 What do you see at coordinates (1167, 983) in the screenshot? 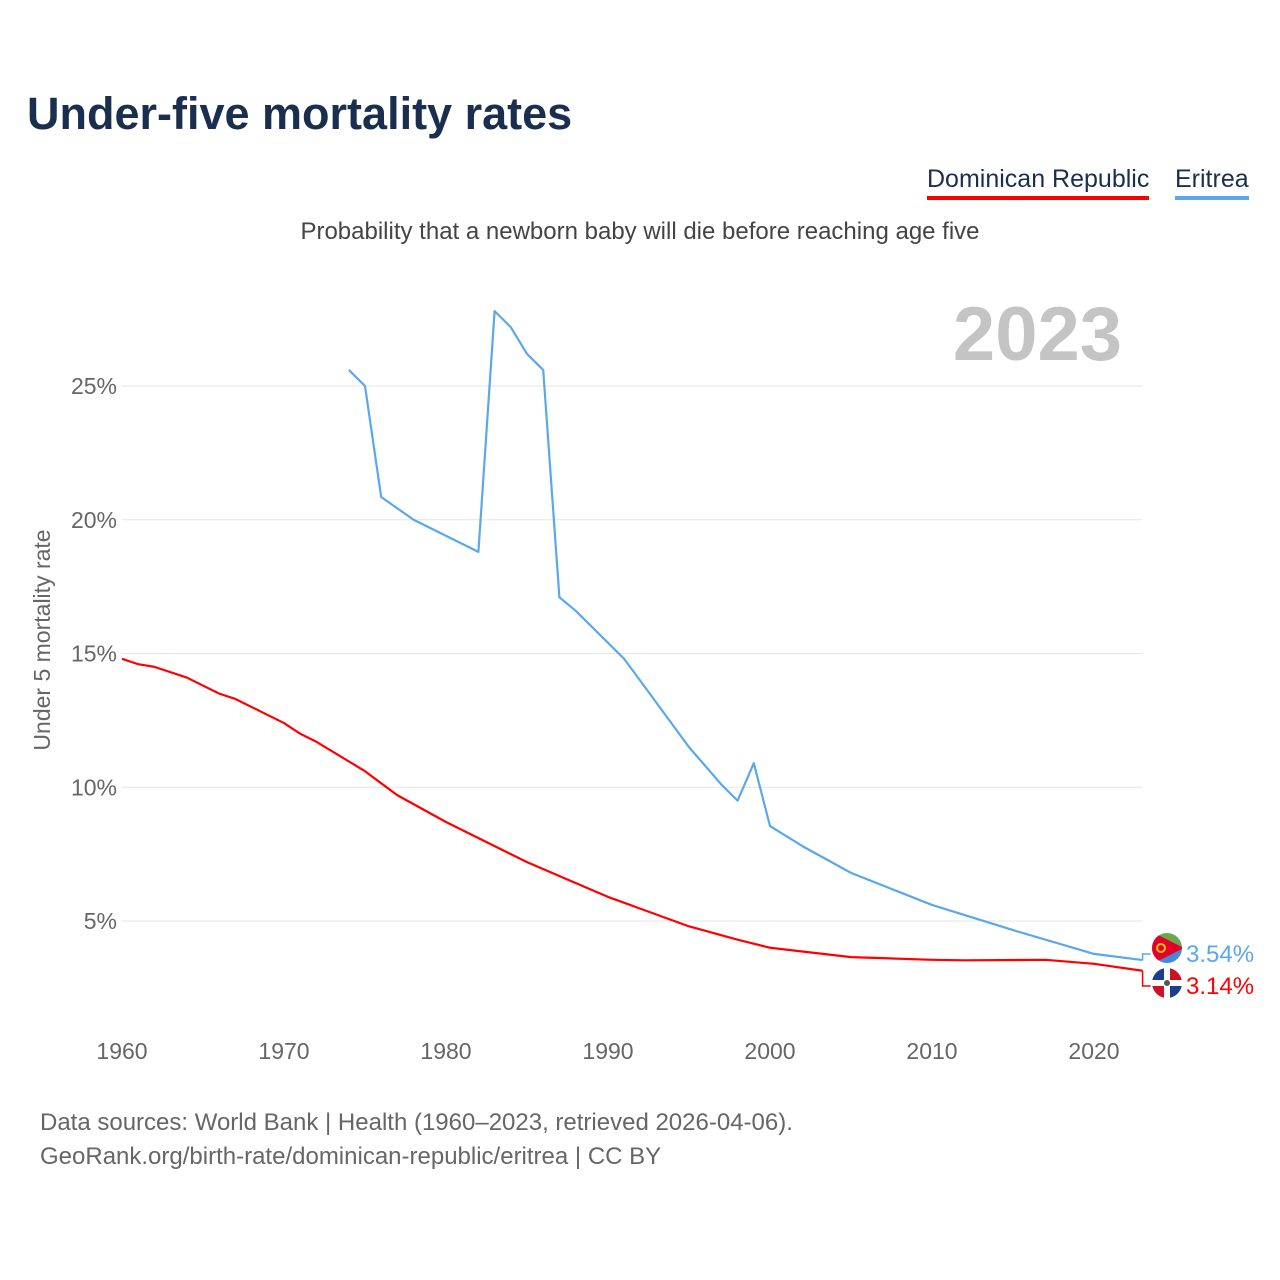
I see `dominican-republic-flag-icon` at bounding box center [1167, 983].